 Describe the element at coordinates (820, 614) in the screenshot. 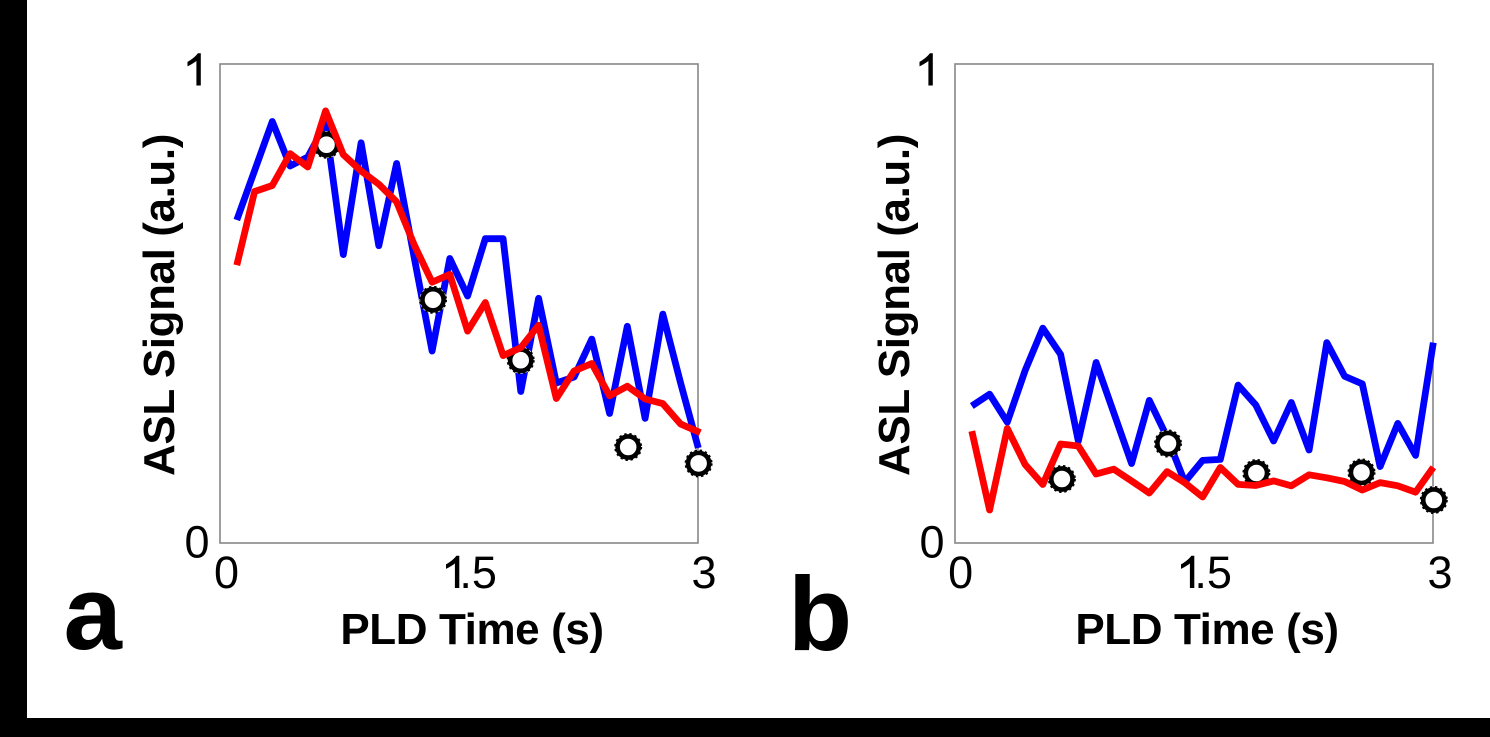

I see `svg-text: b` at that location.